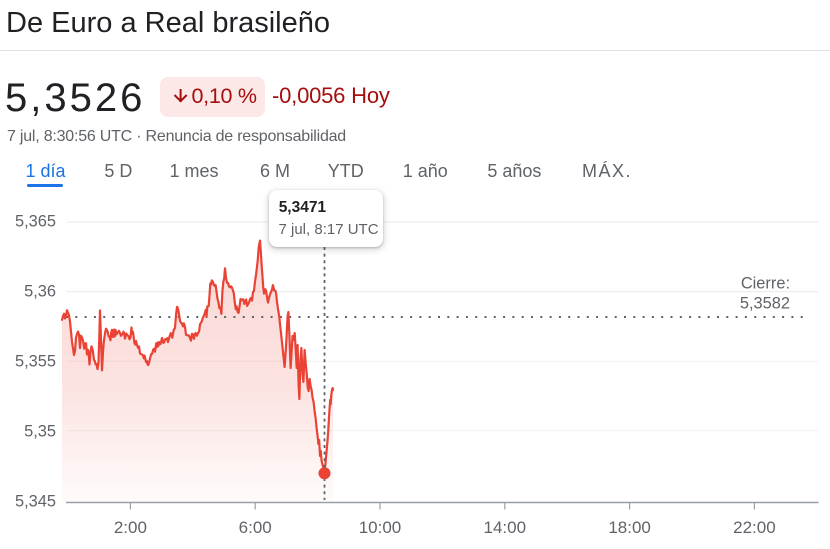 The image size is (830, 549). I want to click on svg-text: 2:00, so click(130, 527).